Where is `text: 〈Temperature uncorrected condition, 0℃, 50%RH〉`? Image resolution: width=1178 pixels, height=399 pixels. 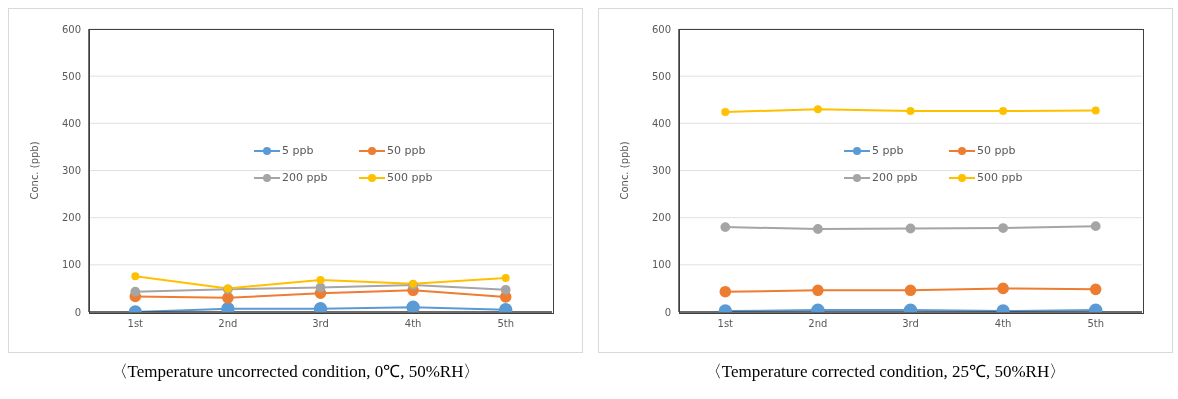
text: 〈Temperature uncorrected condition, 0℃, 50%RH〉 is located at coordinates (295, 372).